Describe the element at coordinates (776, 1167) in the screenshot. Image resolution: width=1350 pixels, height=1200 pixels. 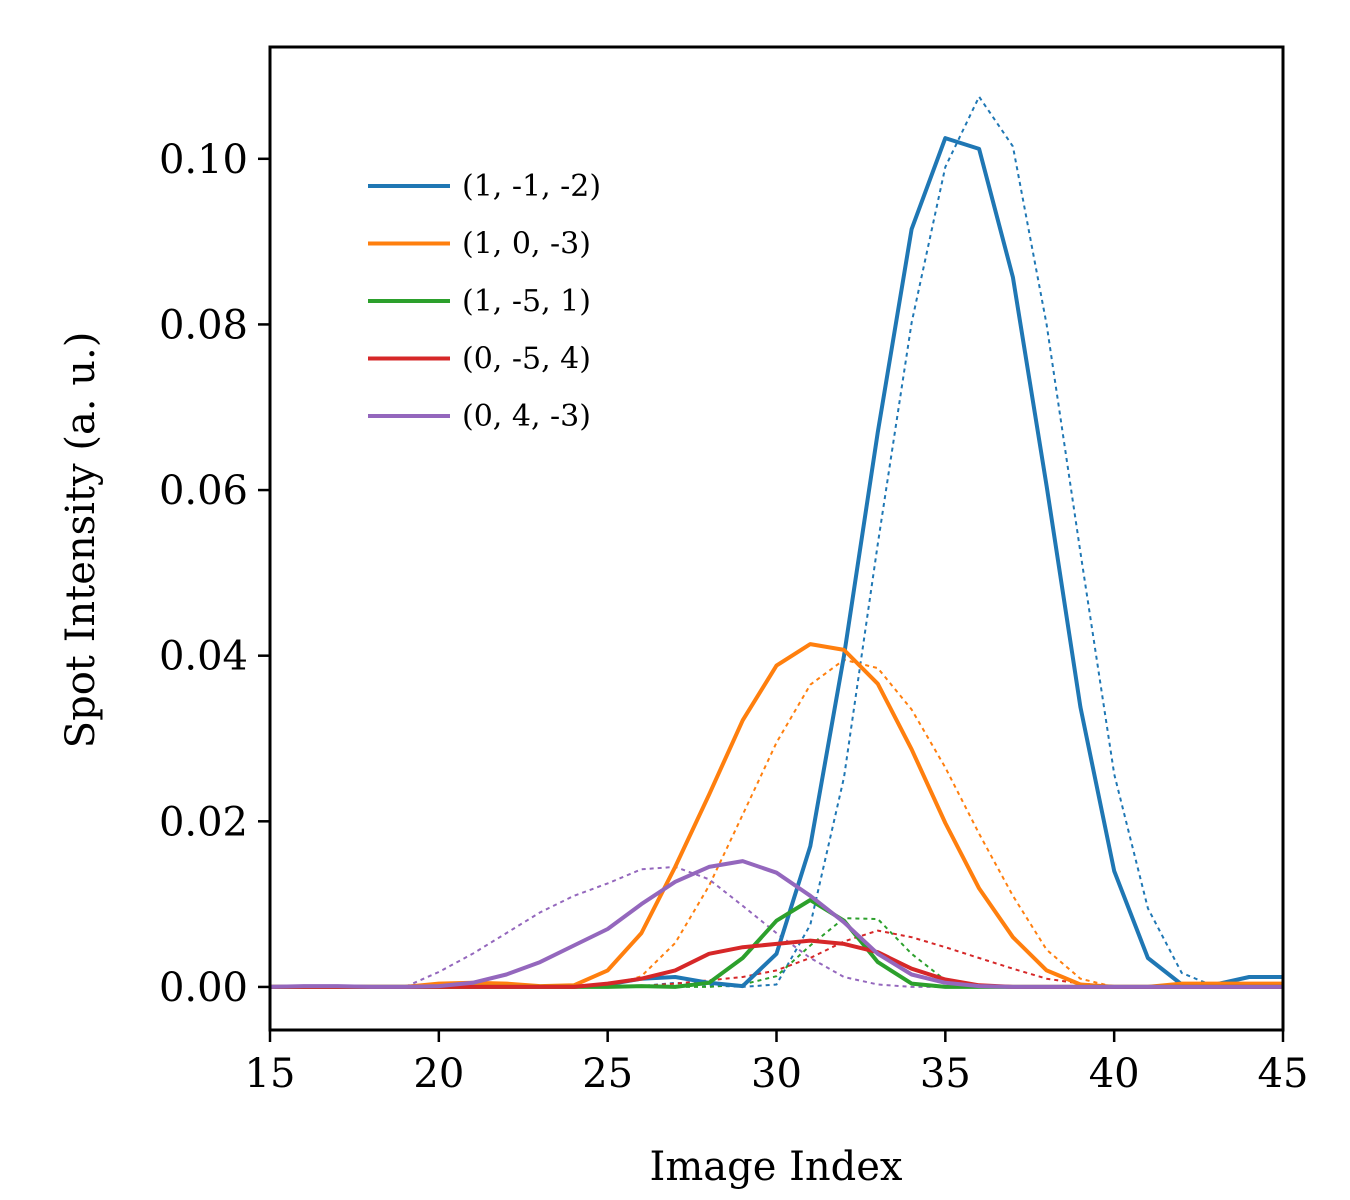
I see `x-axis-label: Image Index` at that location.